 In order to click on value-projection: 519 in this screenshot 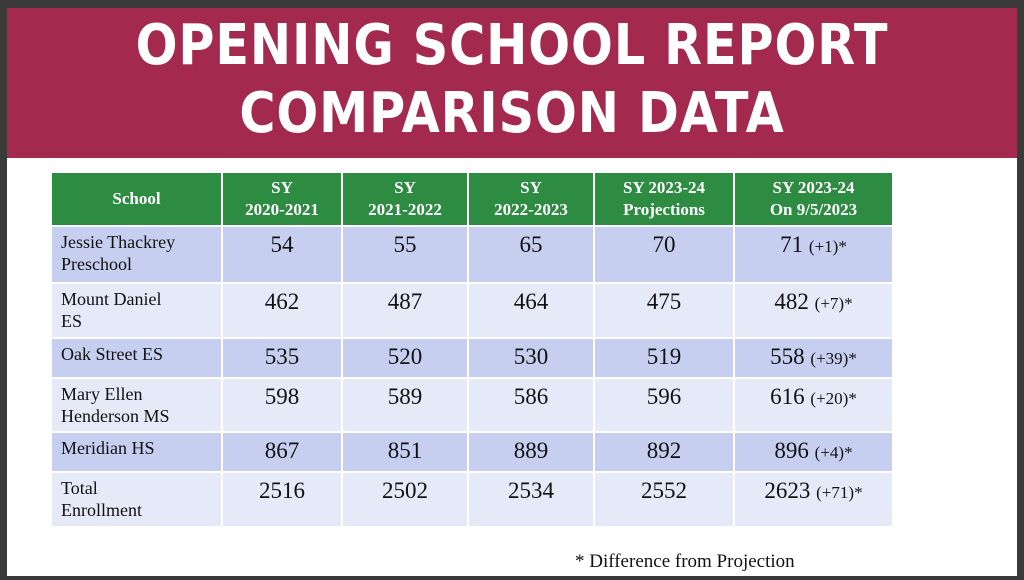, I will do `click(664, 358)`.